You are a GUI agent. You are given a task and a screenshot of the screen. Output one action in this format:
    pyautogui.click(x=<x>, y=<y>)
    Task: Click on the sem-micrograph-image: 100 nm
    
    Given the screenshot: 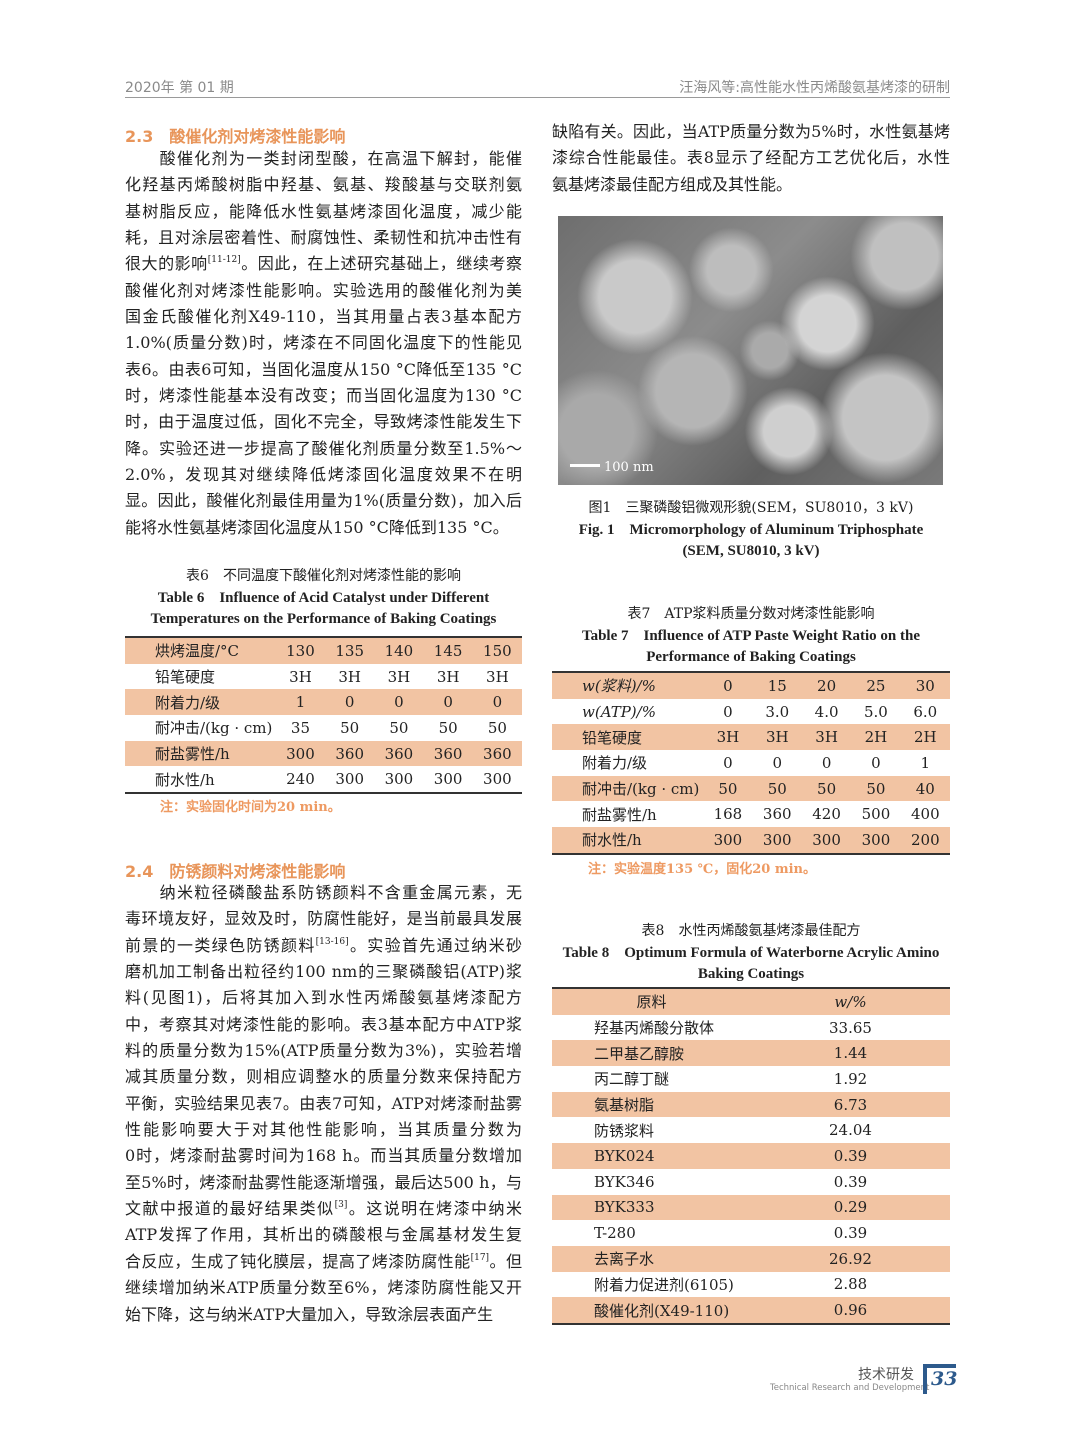 What is the action you would take?
    pyautogui.click(x=750, y=350)
    